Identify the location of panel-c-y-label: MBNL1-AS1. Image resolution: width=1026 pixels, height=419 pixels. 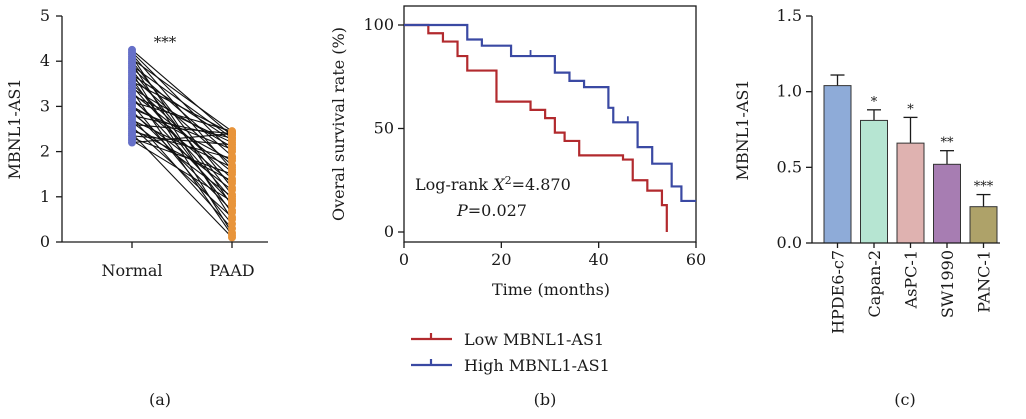
(742, 129).